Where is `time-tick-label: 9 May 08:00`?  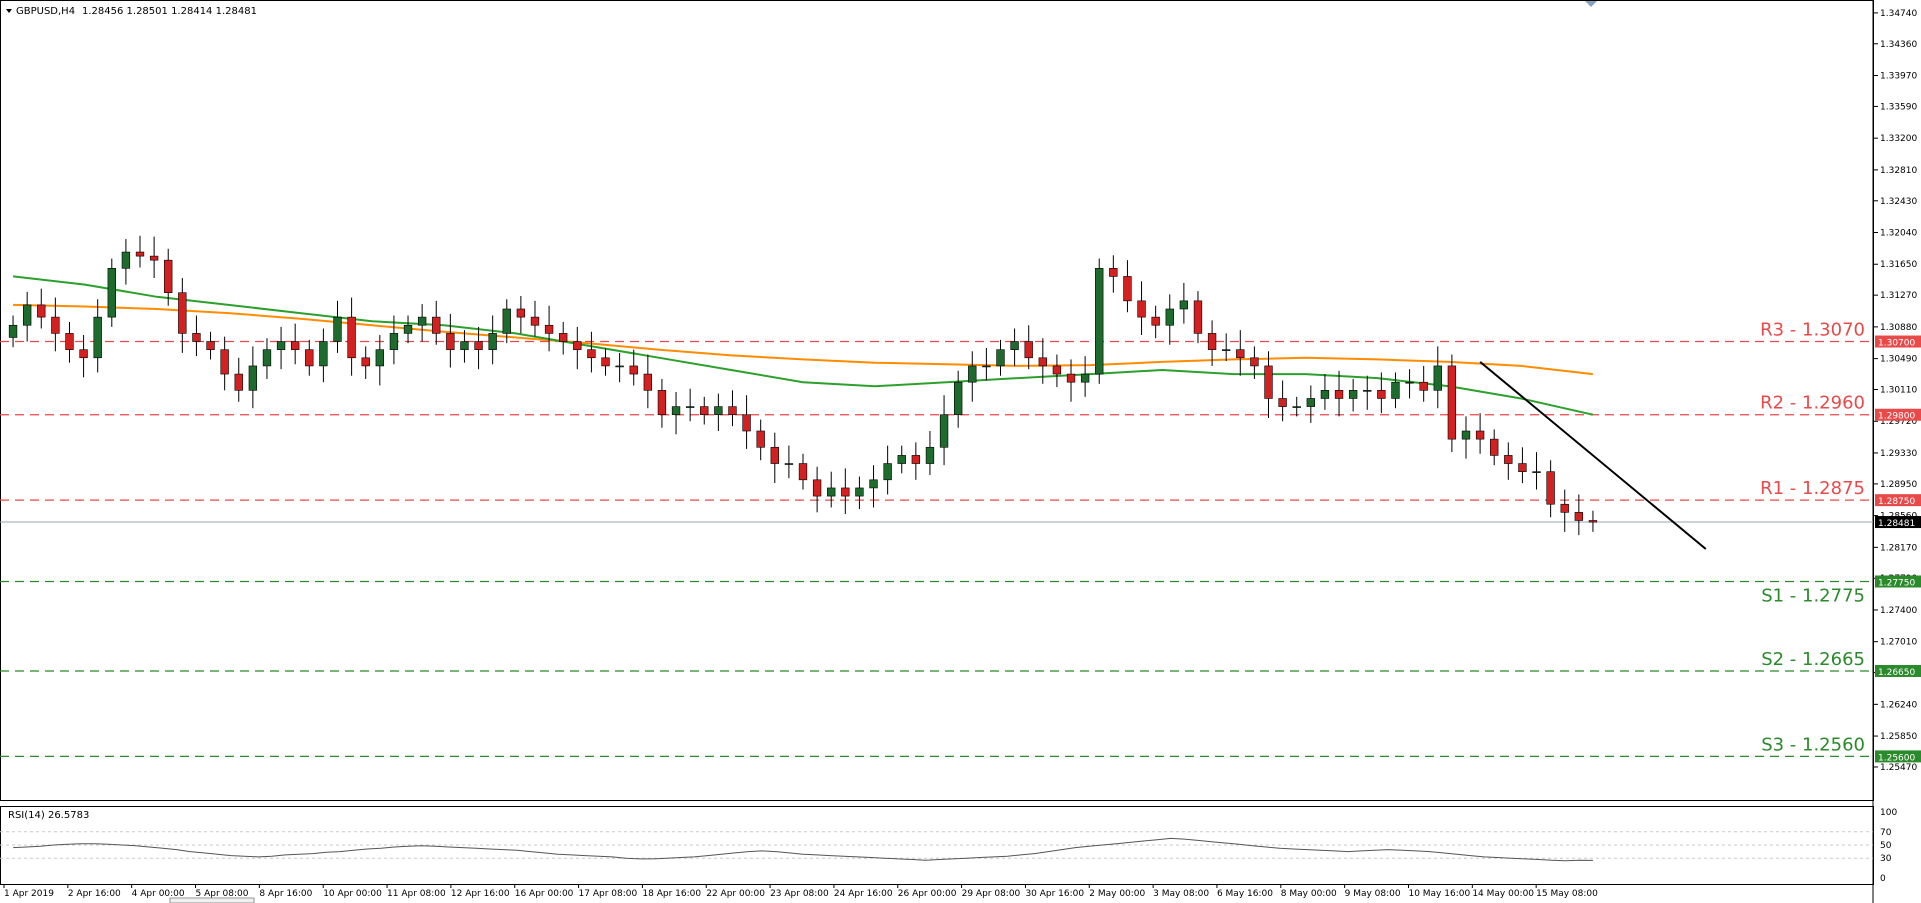
time-tick-label: 9 May 08:00 is located at coordinates (1373, 894).